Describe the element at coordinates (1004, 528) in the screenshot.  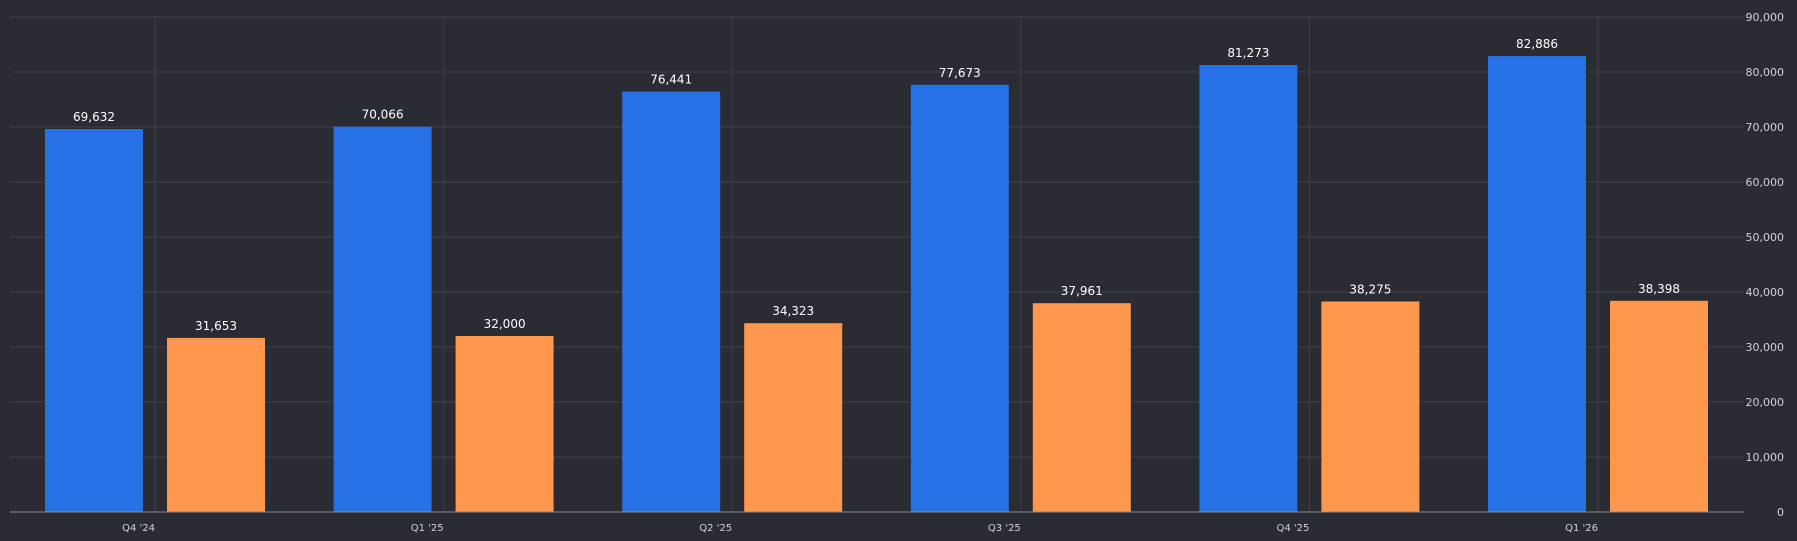
I see `x-tick-label: Q3 '25` at that location.